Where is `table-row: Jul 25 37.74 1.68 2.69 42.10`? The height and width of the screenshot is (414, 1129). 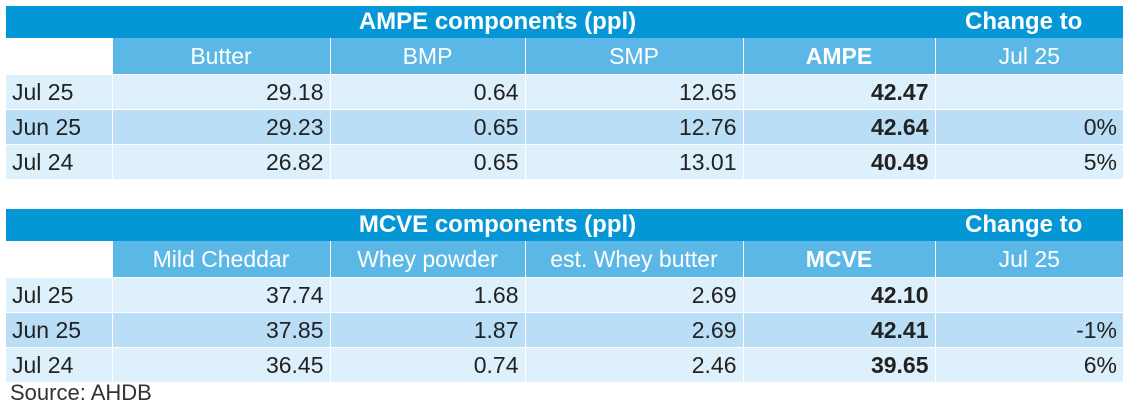
table-row: Jul 25 37.74 1.68 2.69 42.10 is located at coordinates (564, 295).